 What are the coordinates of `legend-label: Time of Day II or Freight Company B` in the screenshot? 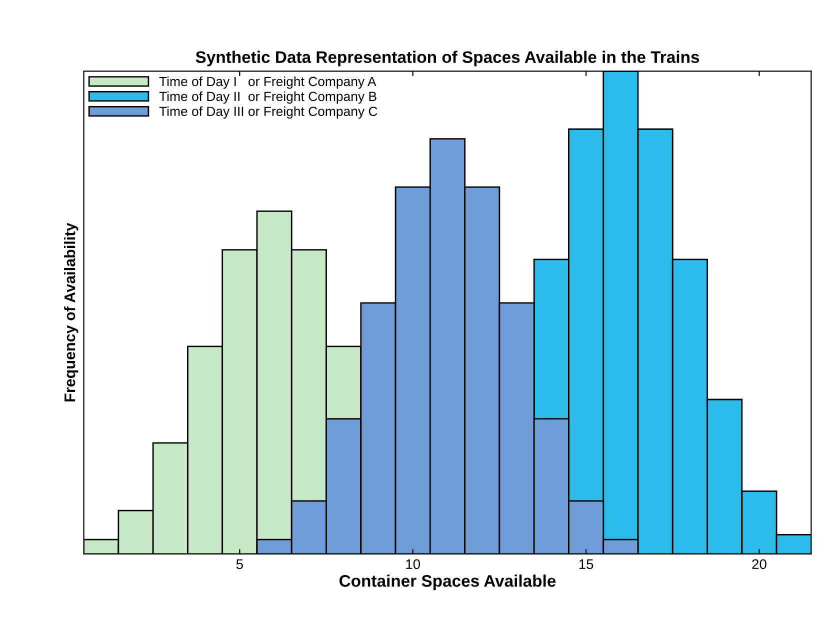 It's located at (267, 97).